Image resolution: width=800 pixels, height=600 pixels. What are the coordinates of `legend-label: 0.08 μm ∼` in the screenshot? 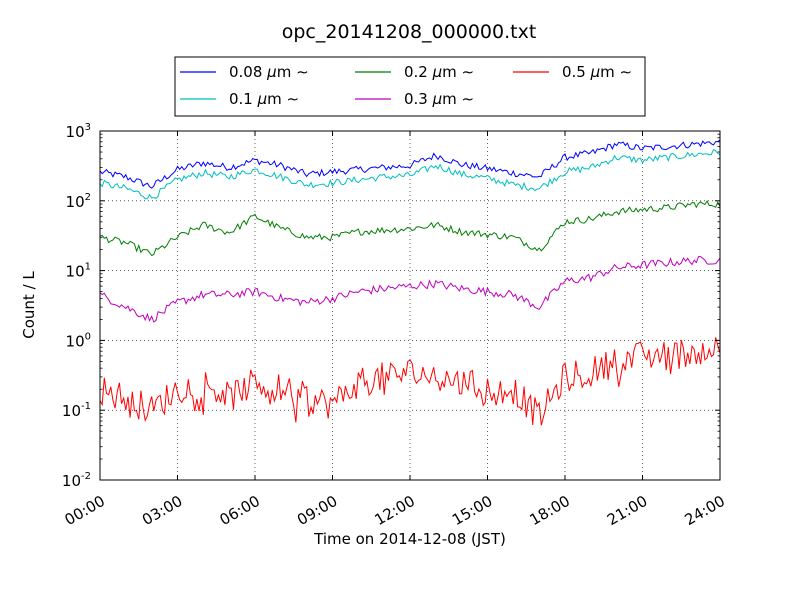 It's located at (269, 72).